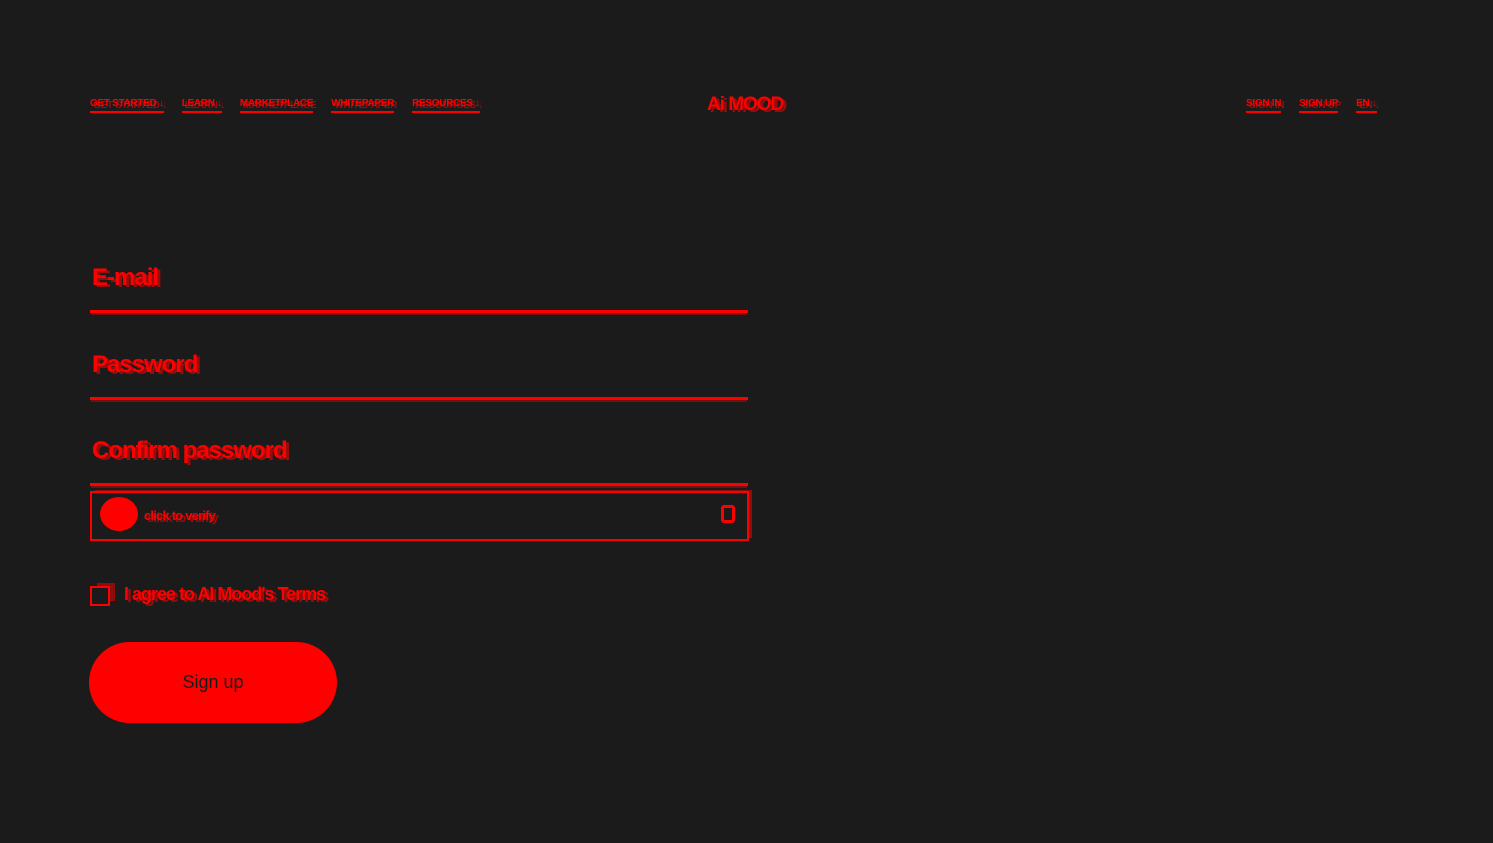 The image size is (1493, 843). What do you see at coordinates (362, 105) in the screenshot?
I see `nav-link: WHITEPAPER` at bounding box center [362, 105].